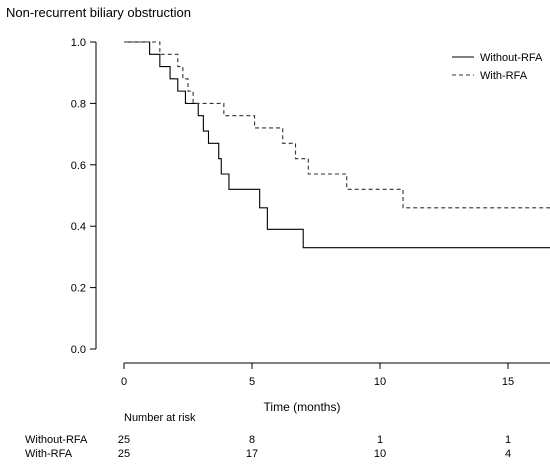  I want to click on y-tick-label: 0.2, so click(78, 289).